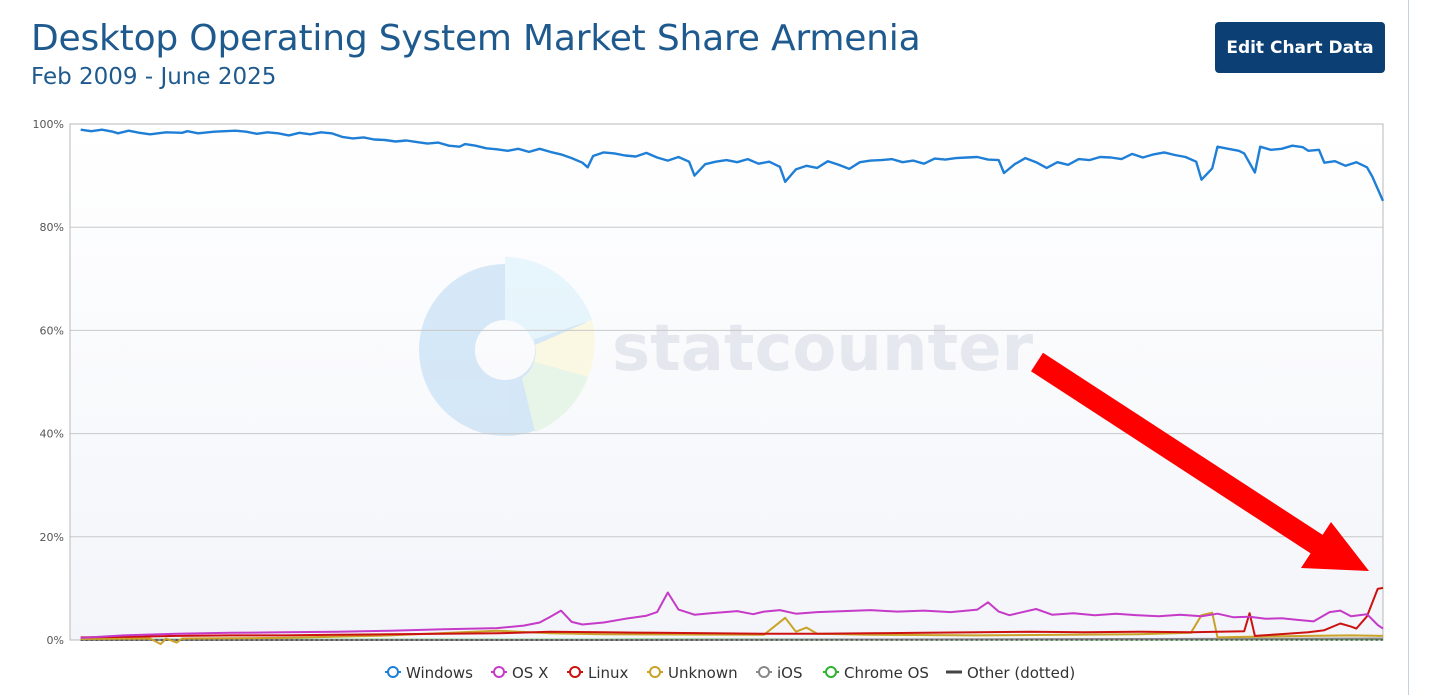 The image size is (1433, 695). Describe the element at coordinates (703, 673) in the screenshot. I see `legend-label-unknown: Unknown` at that location.